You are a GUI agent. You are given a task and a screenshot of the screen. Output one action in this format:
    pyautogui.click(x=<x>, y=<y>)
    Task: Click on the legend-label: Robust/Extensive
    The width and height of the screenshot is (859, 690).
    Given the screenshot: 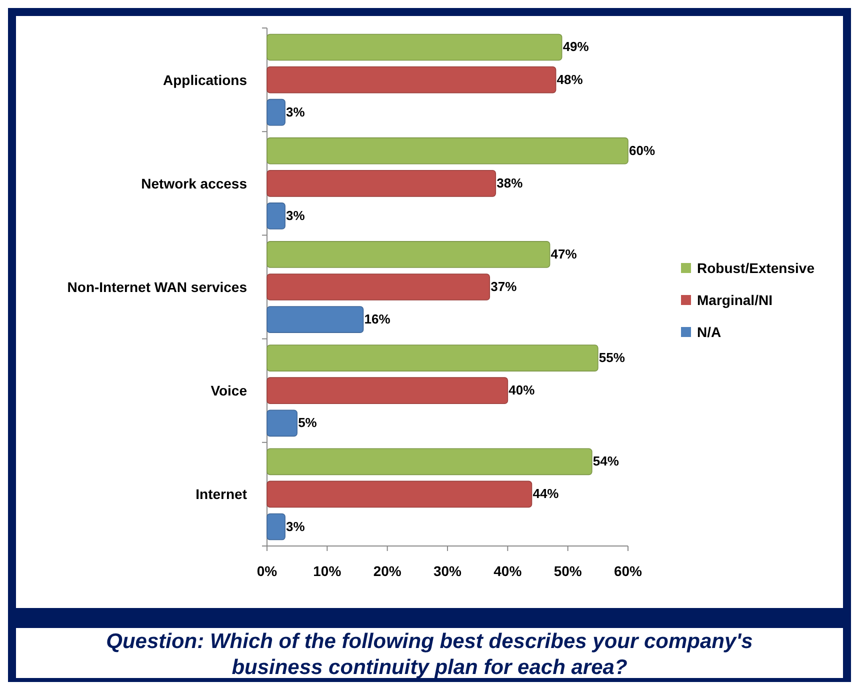 What is the action you would take?
    pyautogui.click(x=756, y=268)
    